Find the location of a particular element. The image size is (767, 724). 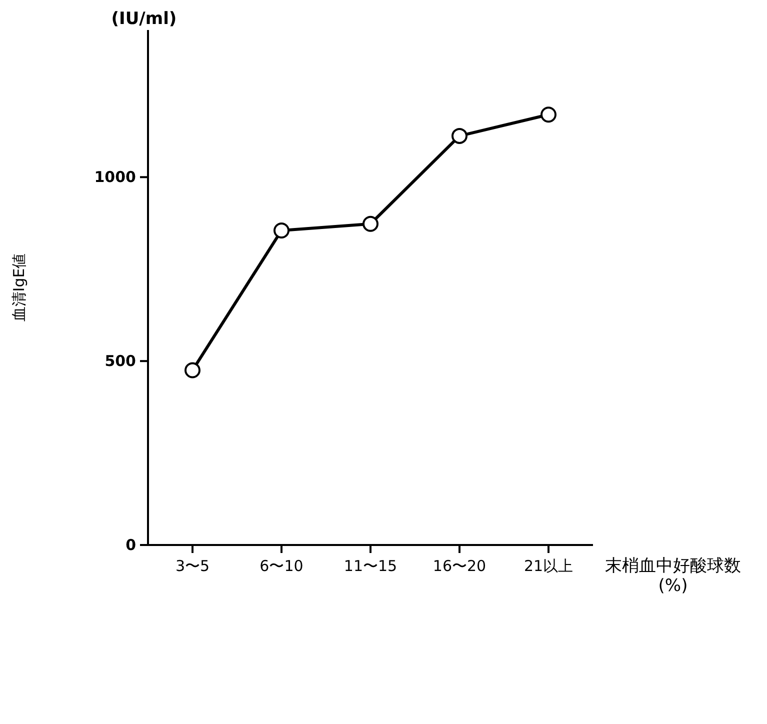

y-tick-label: 0 is located at coordinates (131, 545).